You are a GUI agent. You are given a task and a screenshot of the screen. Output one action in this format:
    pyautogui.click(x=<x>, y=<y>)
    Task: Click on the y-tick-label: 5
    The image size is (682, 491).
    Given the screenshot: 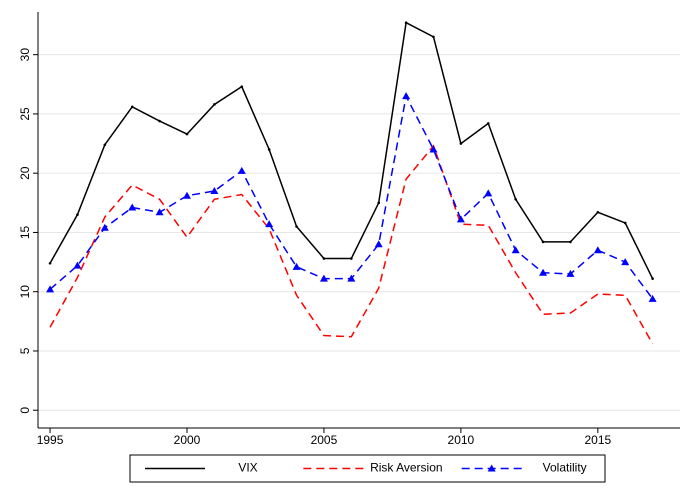 What is the action you would take?
    pyautogui.click(x=25, y=350)
    